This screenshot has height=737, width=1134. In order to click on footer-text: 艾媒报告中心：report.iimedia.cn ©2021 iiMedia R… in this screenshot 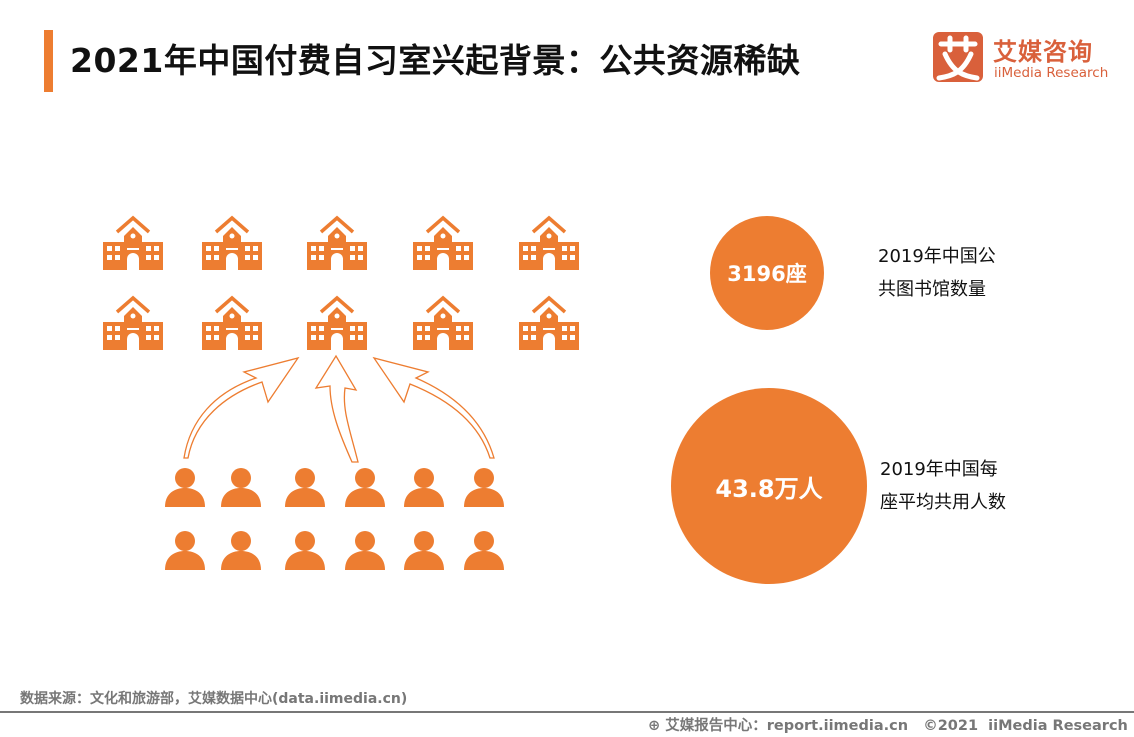, I will do `click(899, 726)`.